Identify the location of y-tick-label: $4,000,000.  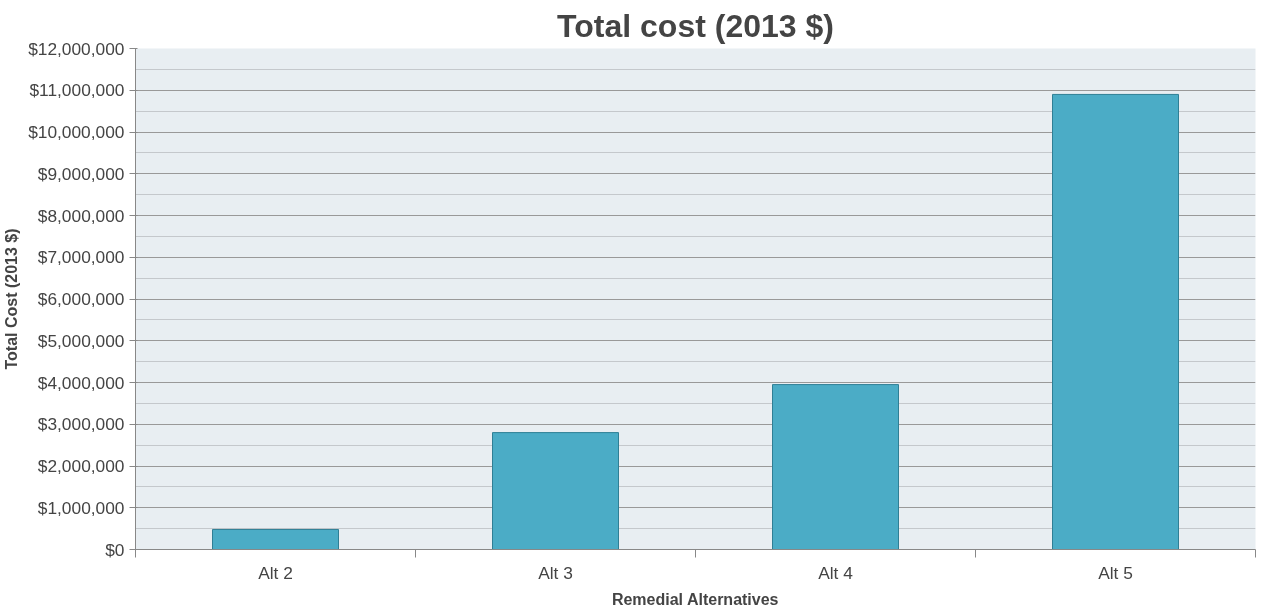
(81, 382).